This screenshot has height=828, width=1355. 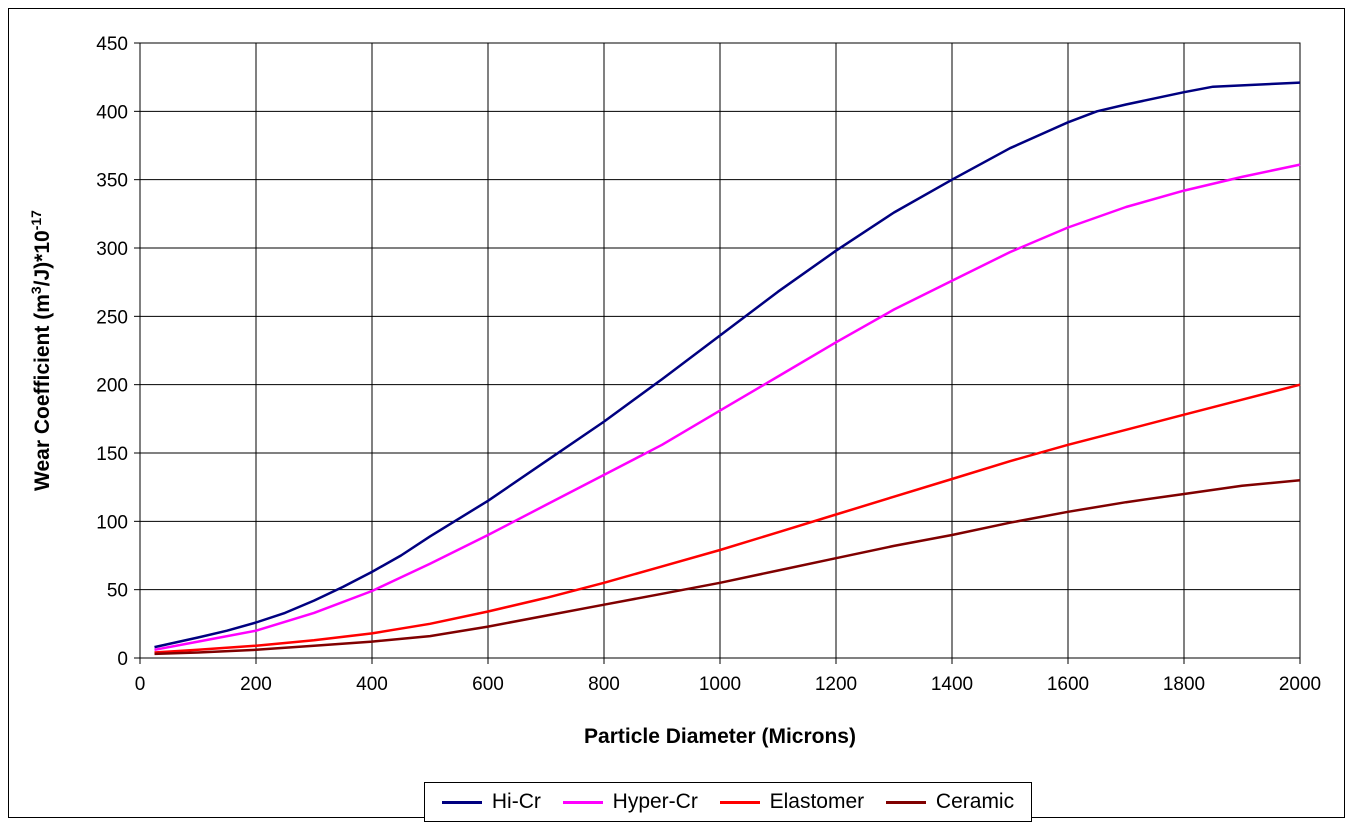 What do you see at coordinates (516, 801) in the screenshot?
I see `legend-label: Hi-Cr` at bounding box center [516, 801].